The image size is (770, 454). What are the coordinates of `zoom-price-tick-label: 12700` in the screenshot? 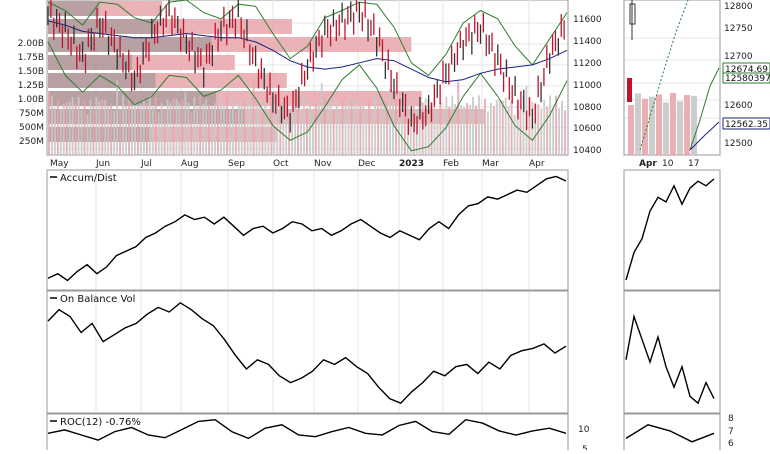 It's located at (738, 57).